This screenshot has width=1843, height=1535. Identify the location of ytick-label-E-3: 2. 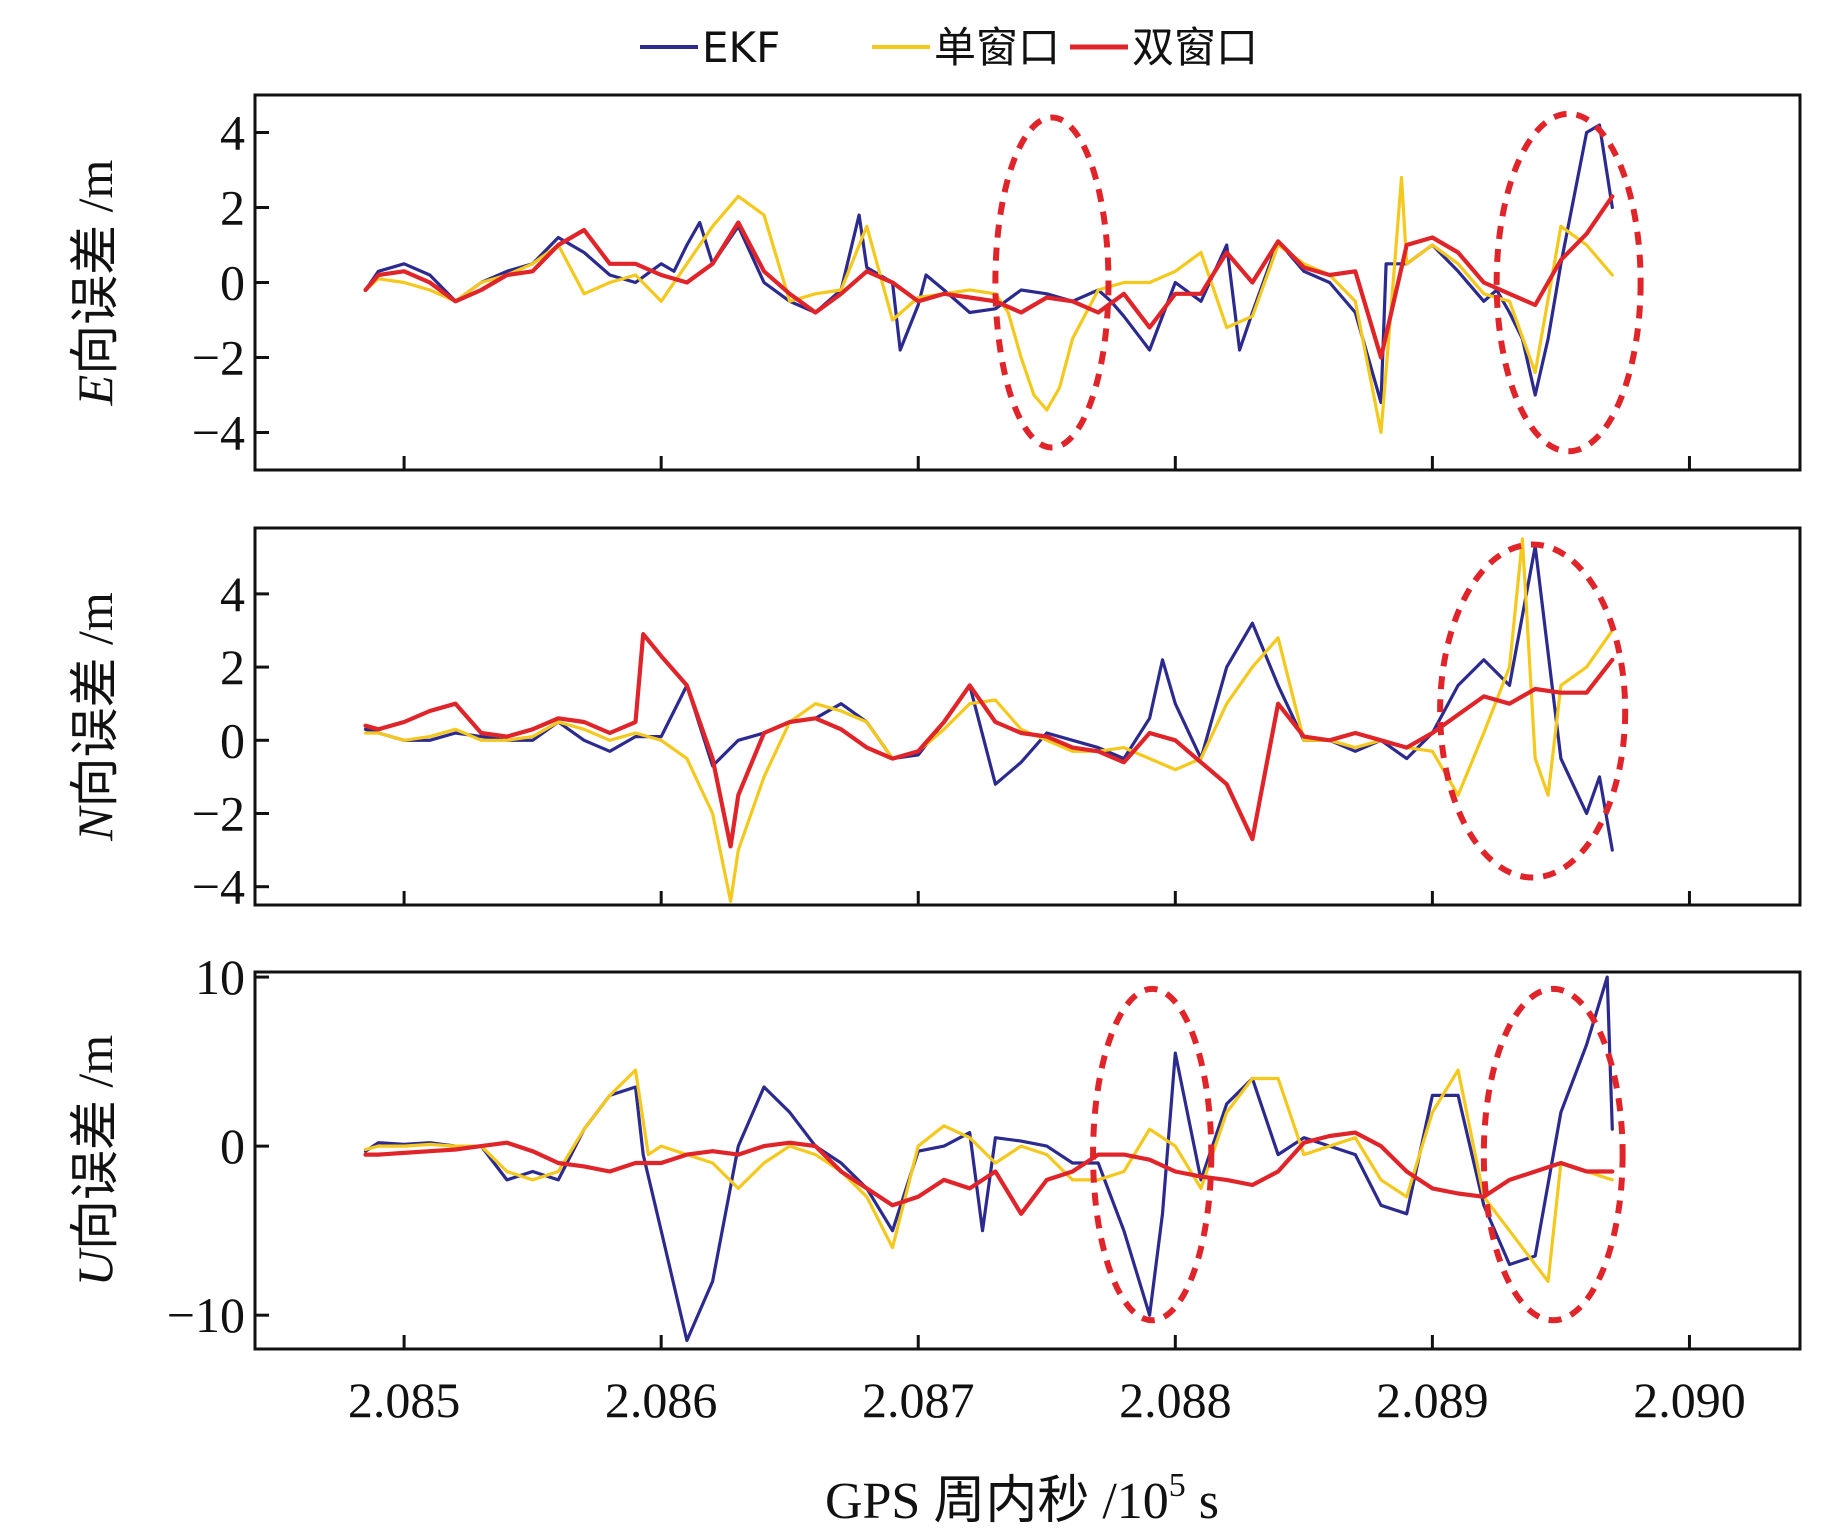
(232, 208).